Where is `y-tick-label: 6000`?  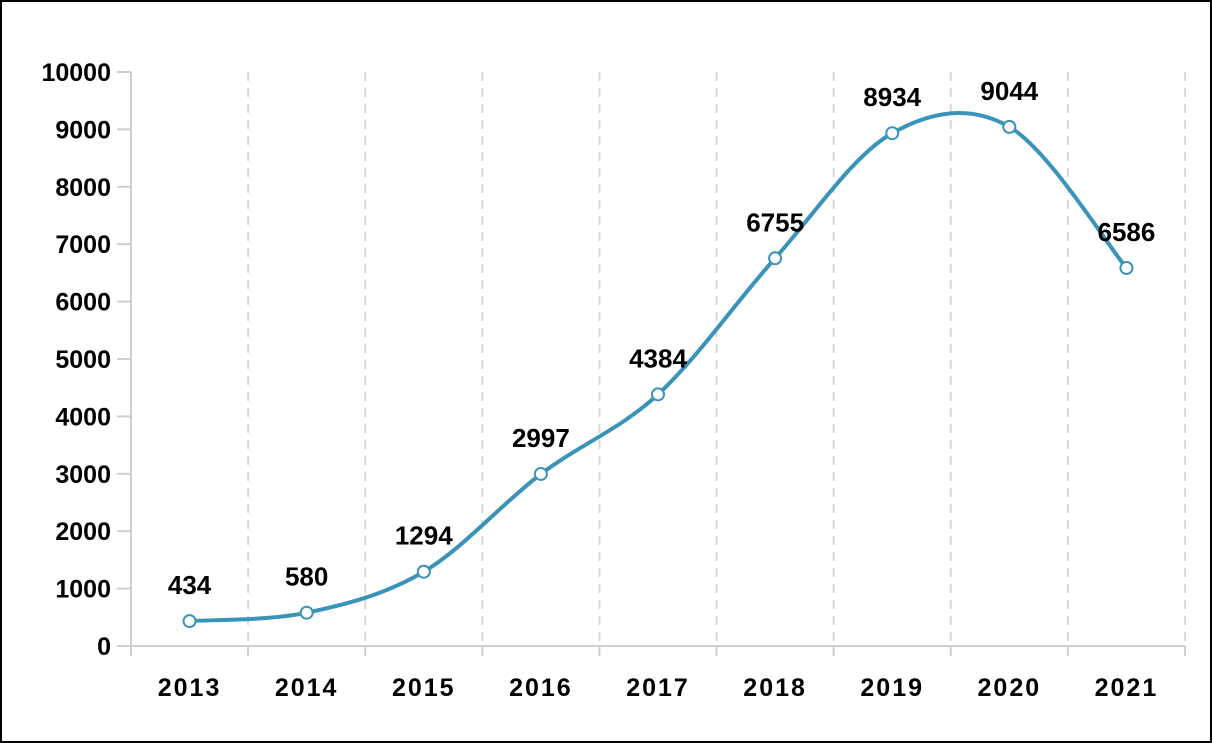
y-tick-label: 6000 is located at coordinates (83, 303).